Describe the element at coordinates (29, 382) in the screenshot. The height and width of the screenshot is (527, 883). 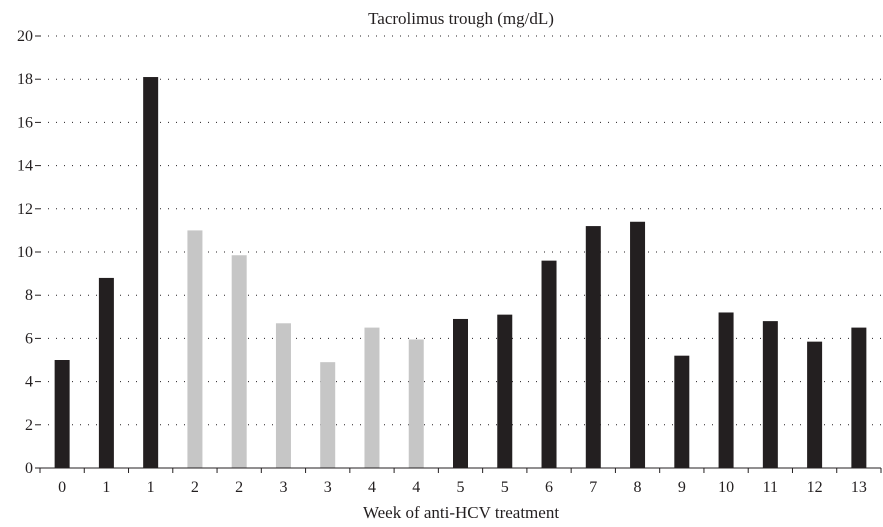
I see `y-tick-label: 4` at that location.